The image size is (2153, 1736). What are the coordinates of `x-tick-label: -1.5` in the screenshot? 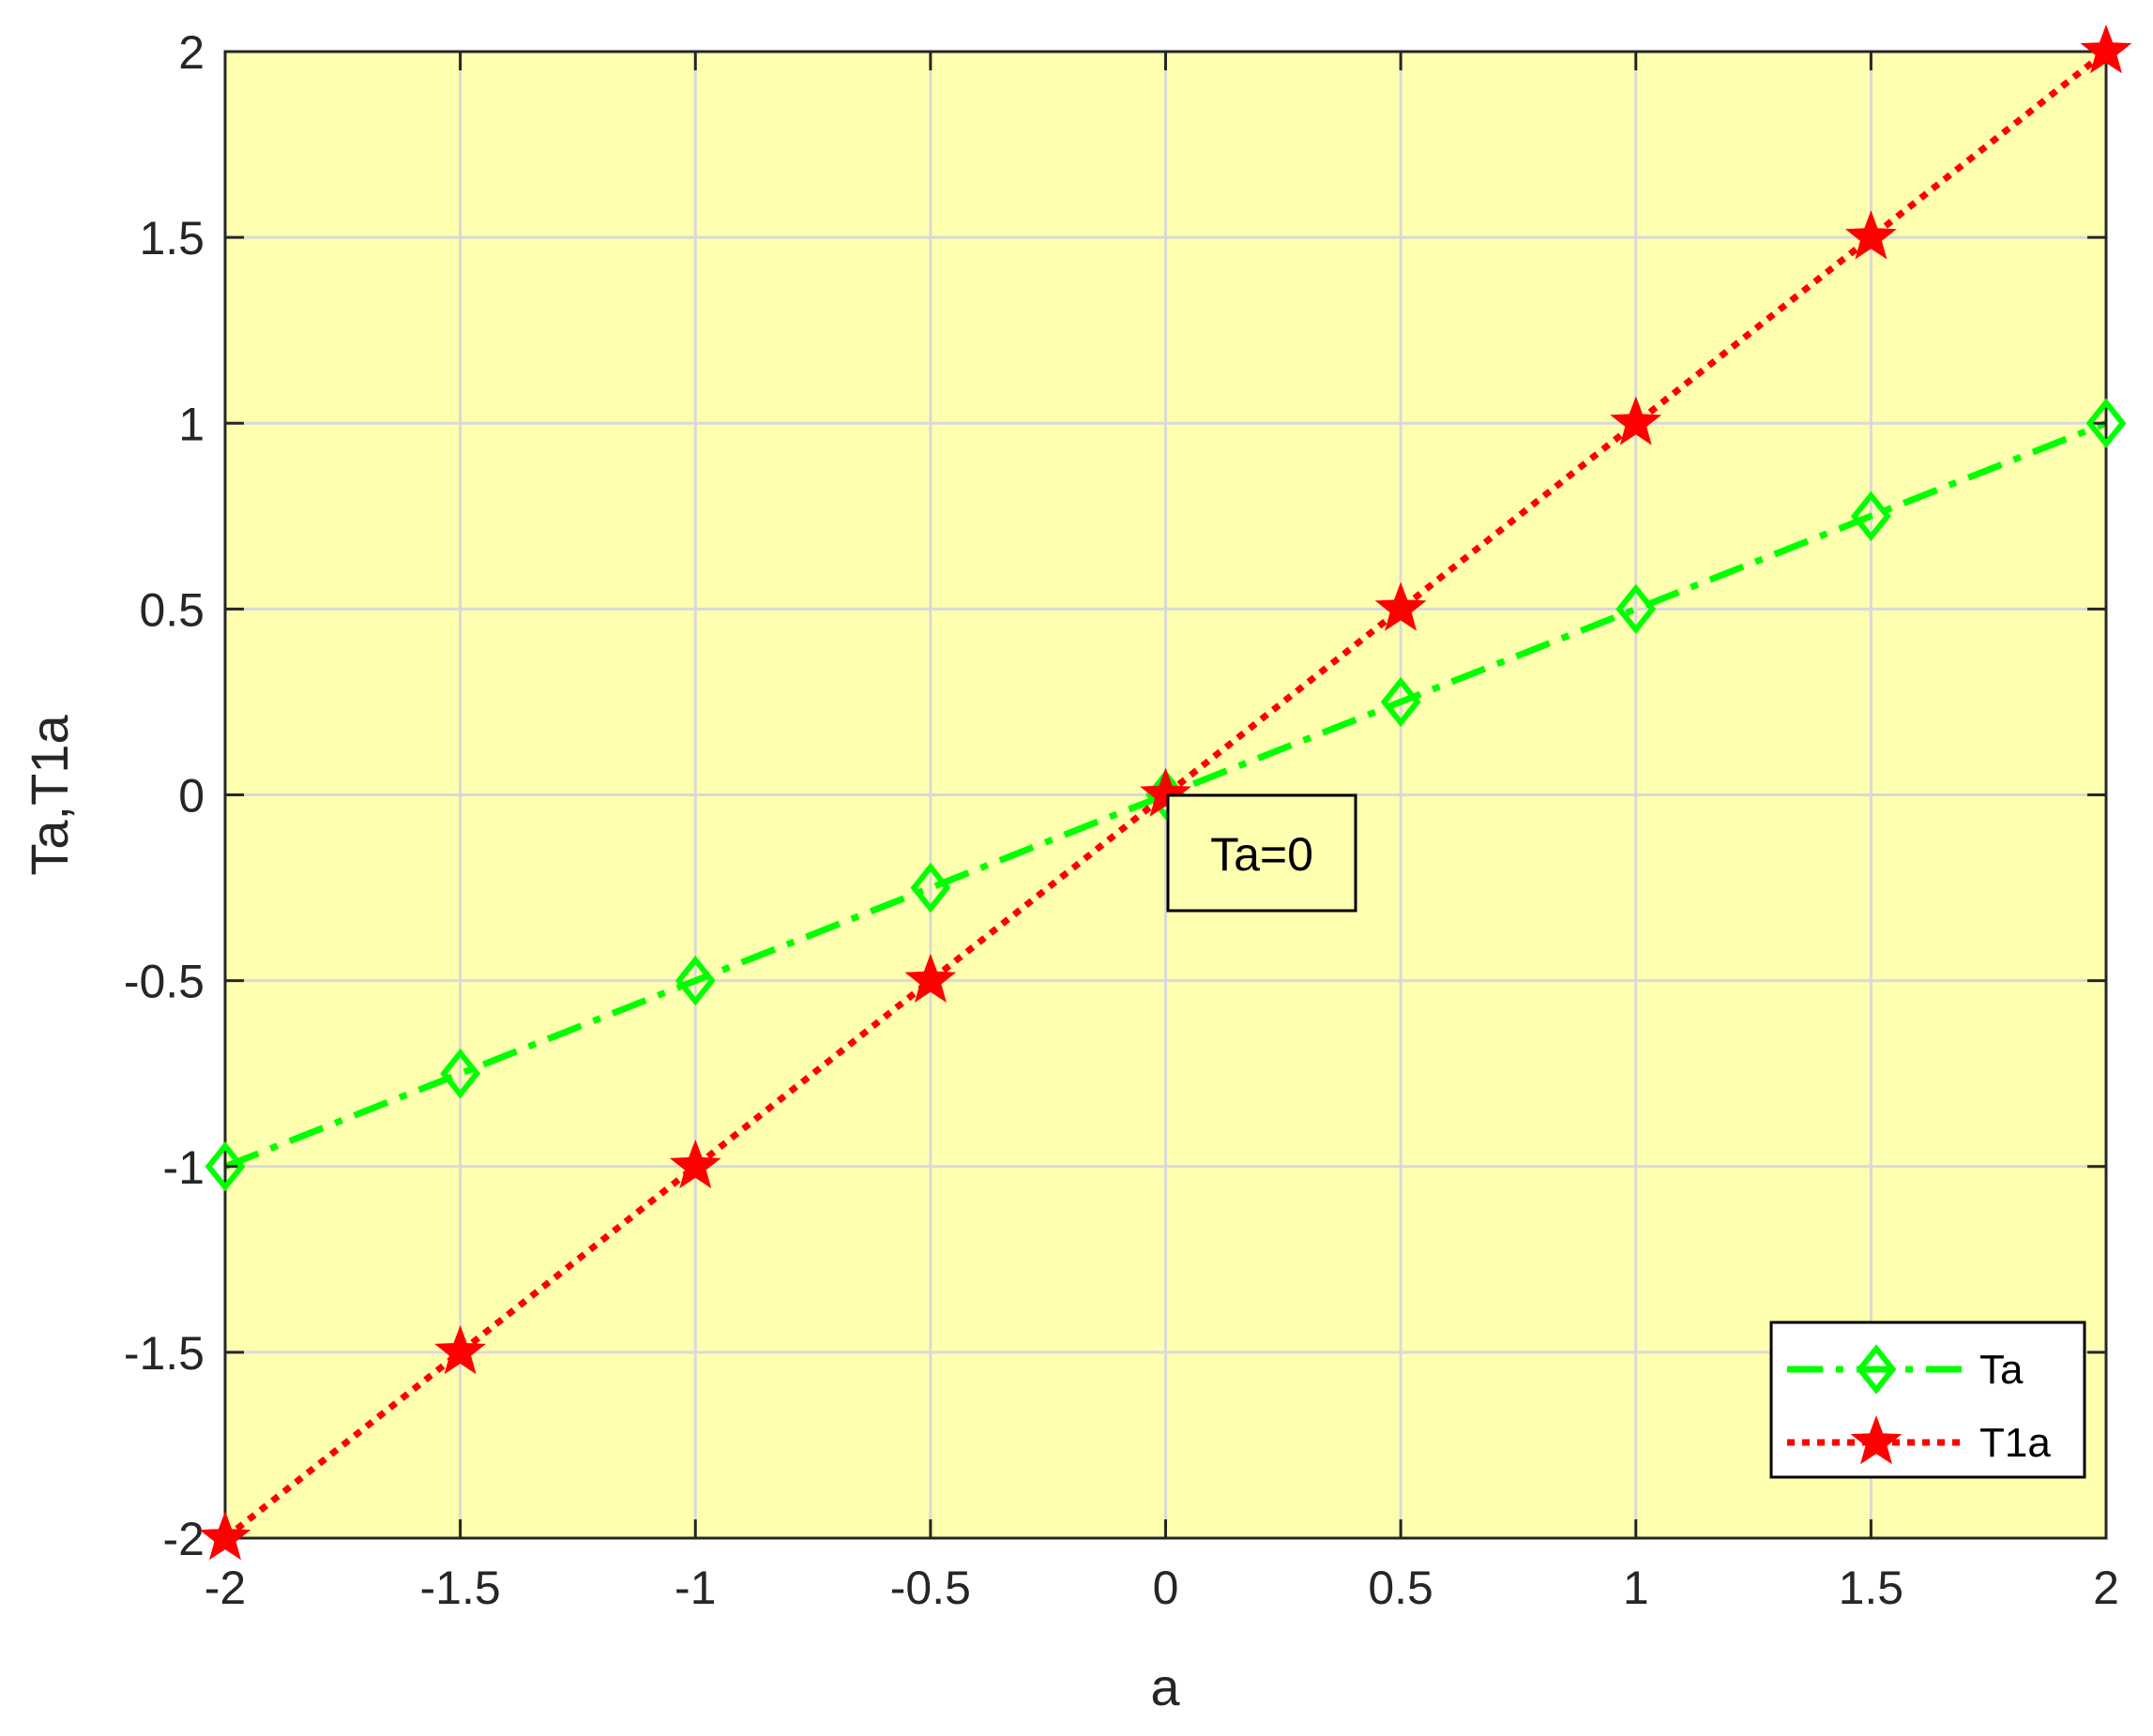 It's located at (460, 1588).